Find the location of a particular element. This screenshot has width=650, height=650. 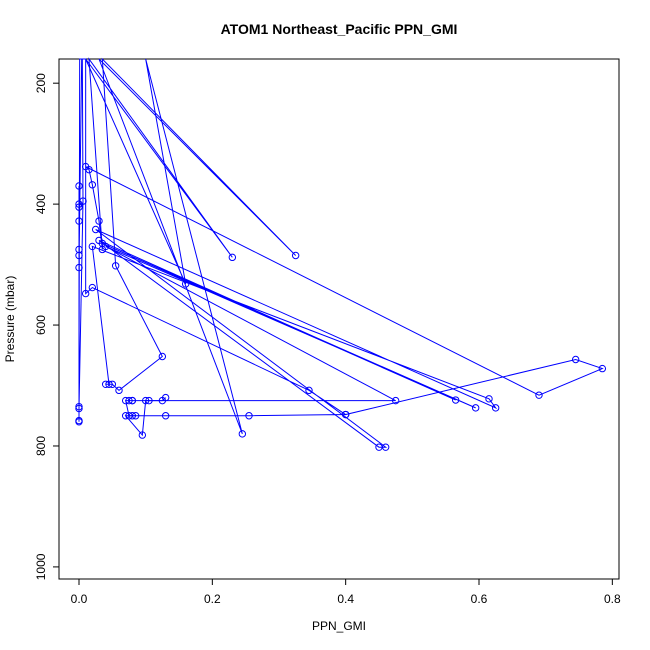

x-tick-label: 0.0 is located at coordinates (79, 599).